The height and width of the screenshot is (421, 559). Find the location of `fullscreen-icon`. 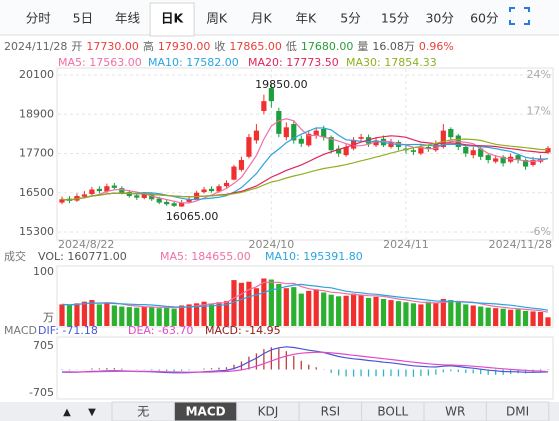

fullscreen-icon is located at coordinates (519, 16).